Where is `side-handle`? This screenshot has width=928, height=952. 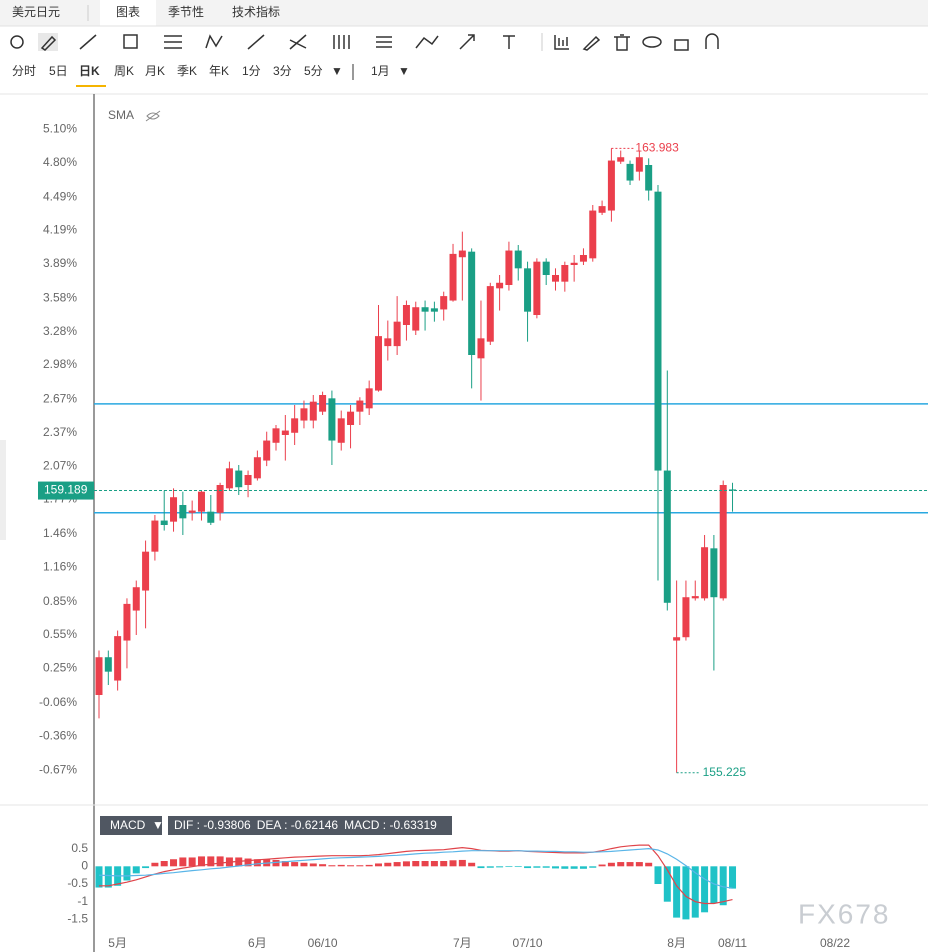 side-handle is located at coordinates (3, 490).